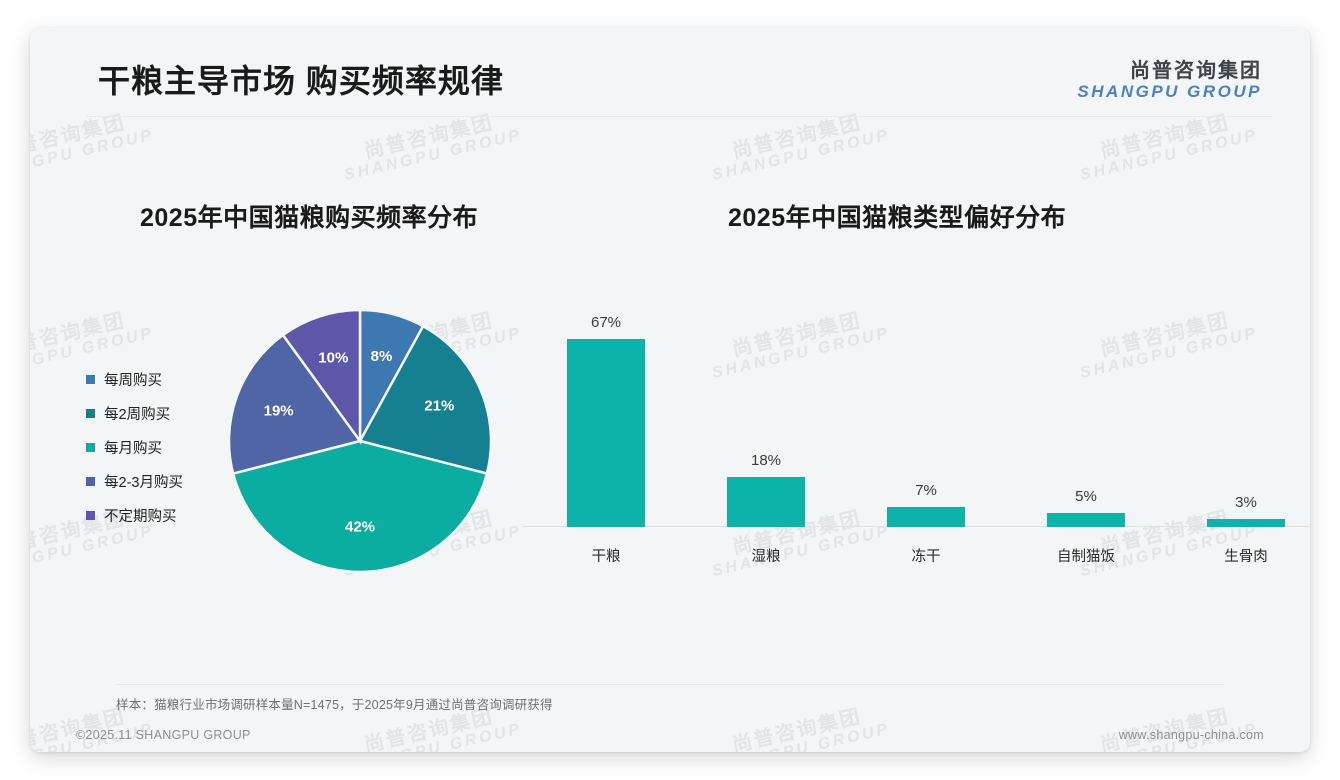 Image resolution: width=1340 pixels, height=780 pixels. Describe the element at coordinates (309, 218) in the screenshot. I see `pie-chart-title: 2025年中国猫粮购买频率分布` at that location.